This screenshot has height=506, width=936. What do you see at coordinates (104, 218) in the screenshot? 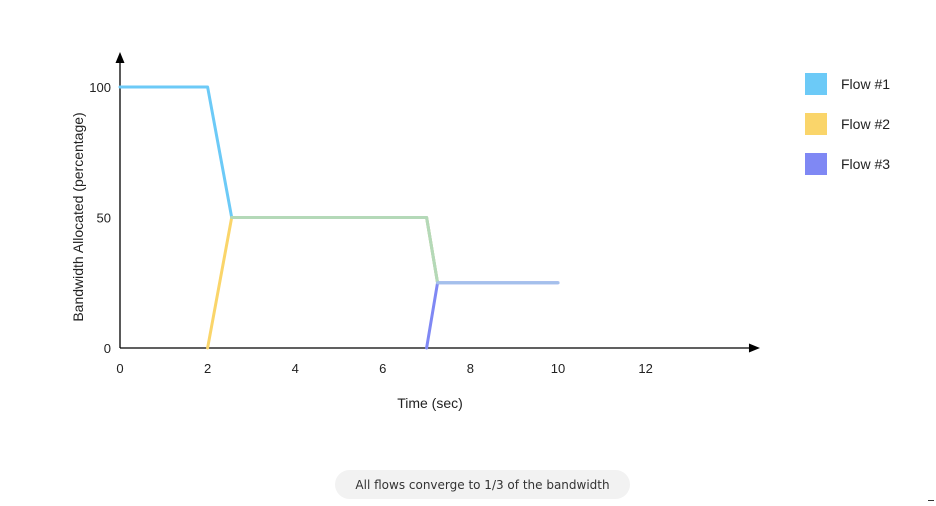
I see `y-tick-label: 50` at bounding box center [104, 218].